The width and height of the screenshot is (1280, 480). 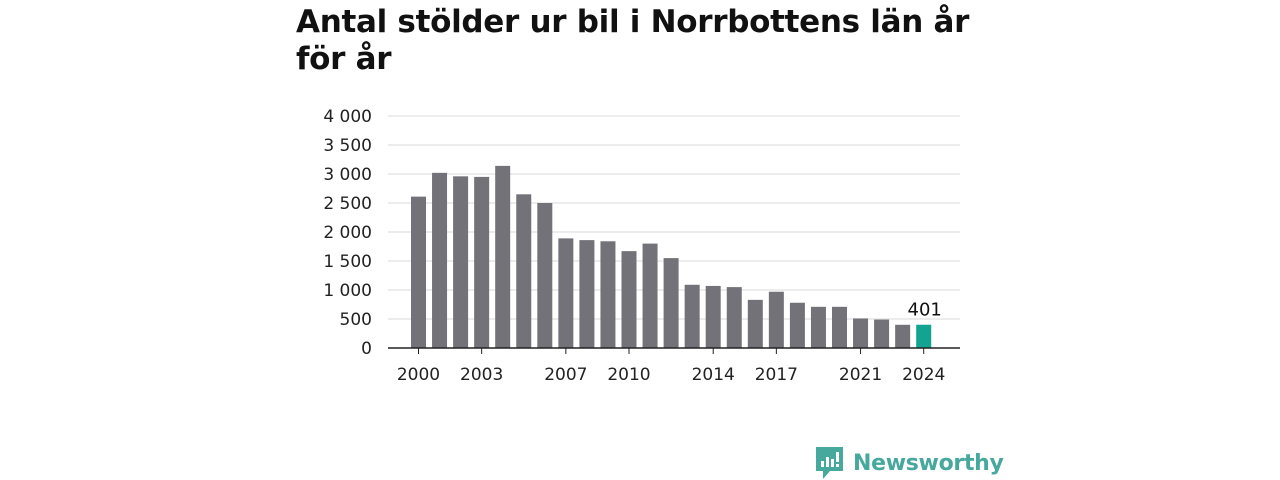 I want to click on bar-2002, so click(x=461, y=262).